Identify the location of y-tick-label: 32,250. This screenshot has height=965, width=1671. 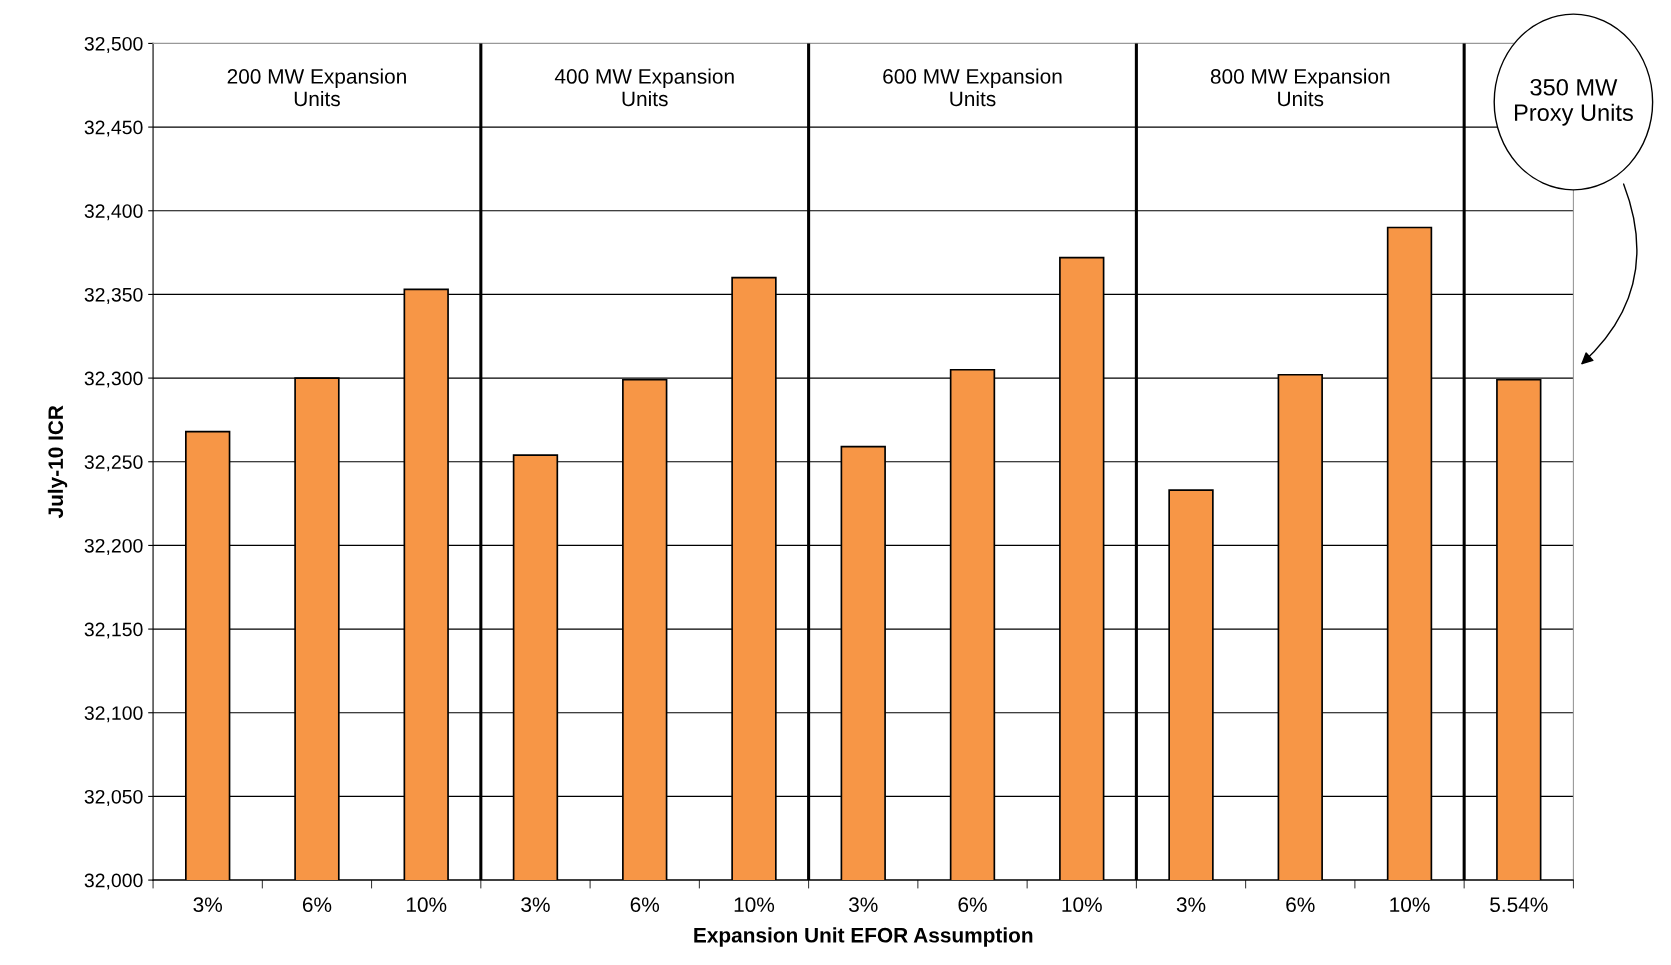
(113, 463).